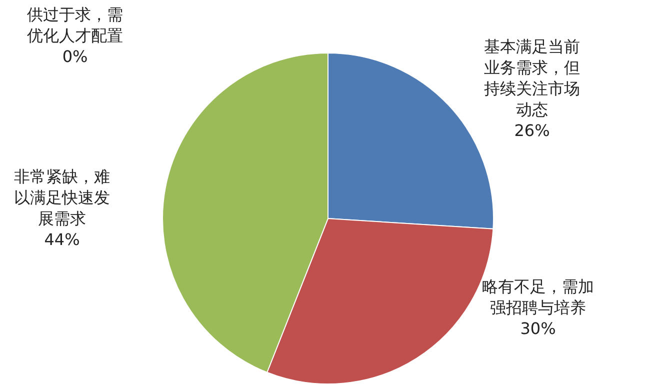 This screenshot has height=392, width=645. Describe the element at coordinates (62, 240) in the screenshot. I see `data-label: 44%` at that location.